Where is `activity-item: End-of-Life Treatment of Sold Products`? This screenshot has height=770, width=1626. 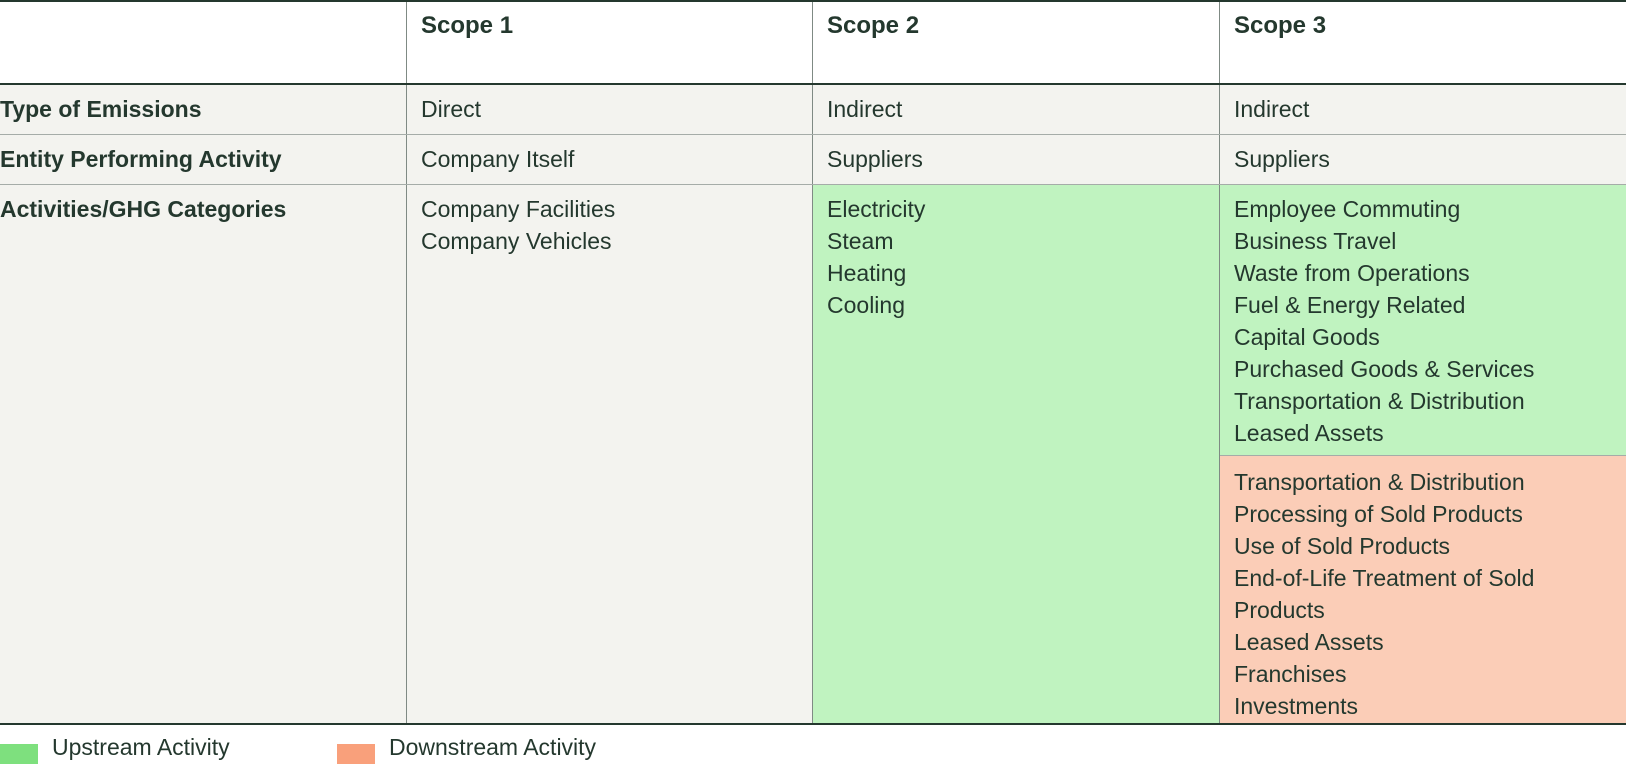
activity-item: End-of-Life Treatment of Sold Products is located at coordinates (1384, 594).